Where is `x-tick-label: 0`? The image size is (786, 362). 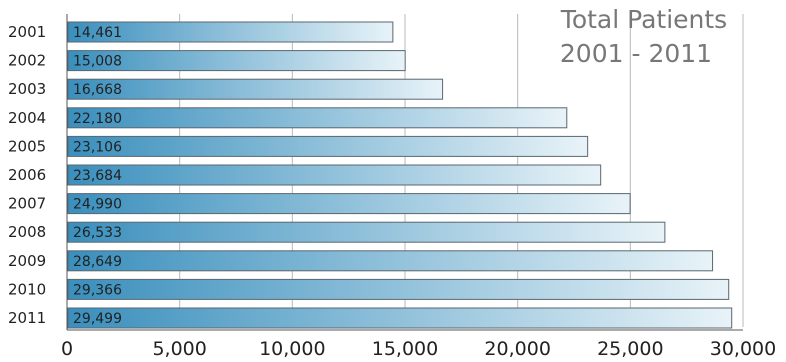 x-tick-label: 0 is located at coordinates (67, 349).